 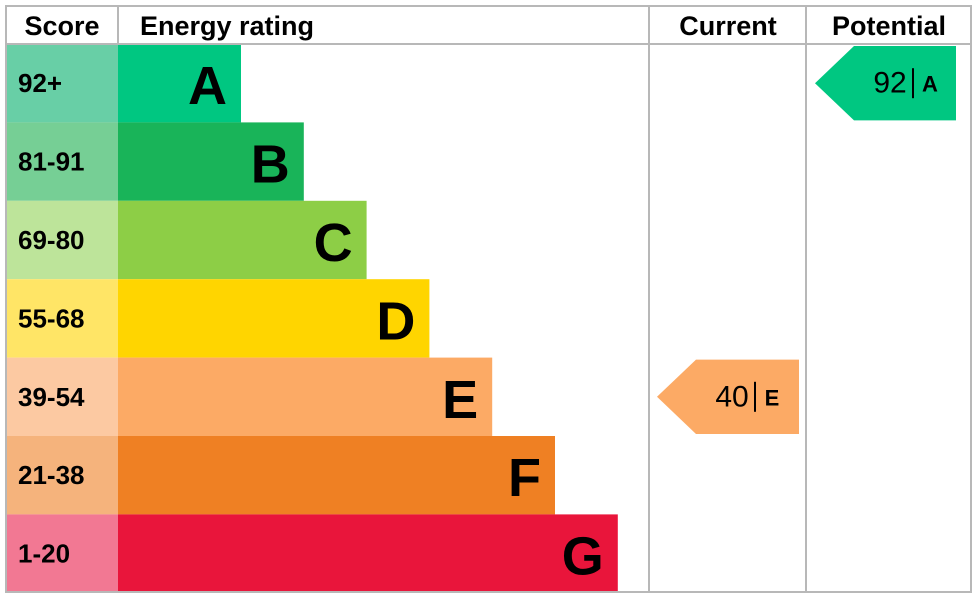 What do you see at coordinates (51, 397) in the screenshot?
I see `score-label: 39-54` at bounding box center [51, 397].